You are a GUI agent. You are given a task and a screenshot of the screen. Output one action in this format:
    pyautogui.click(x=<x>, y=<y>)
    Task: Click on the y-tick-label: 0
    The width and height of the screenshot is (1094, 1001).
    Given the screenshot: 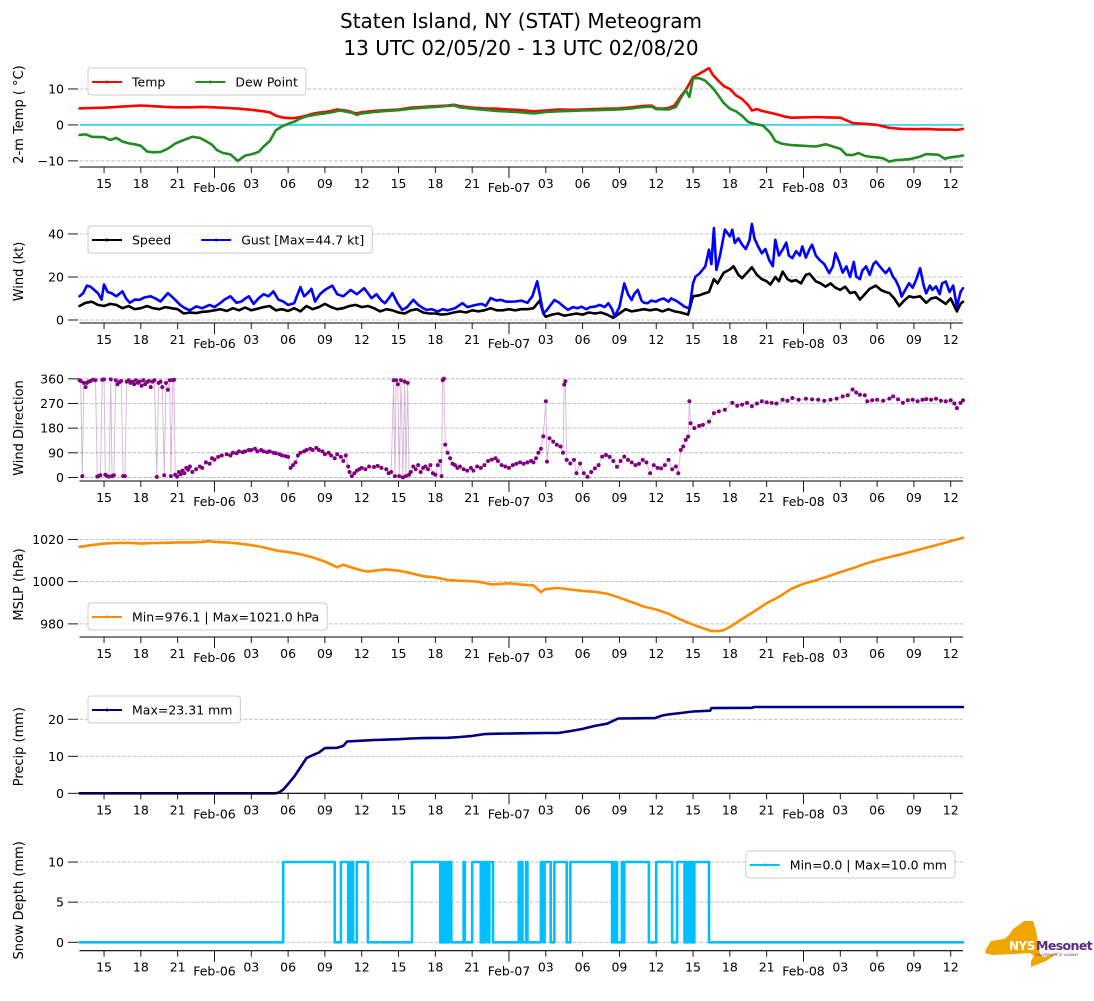 What is the action you would take?
    pyautogui.click(x=60, y=477)
    